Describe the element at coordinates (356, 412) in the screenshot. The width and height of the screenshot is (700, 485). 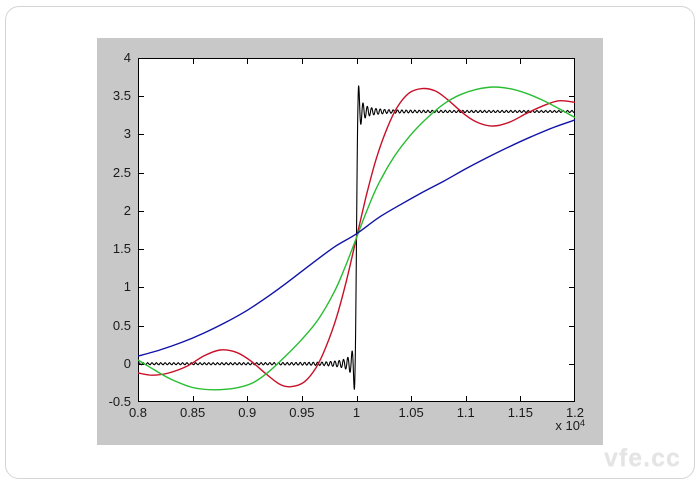
I see `x-tick-label: 1` at that location.